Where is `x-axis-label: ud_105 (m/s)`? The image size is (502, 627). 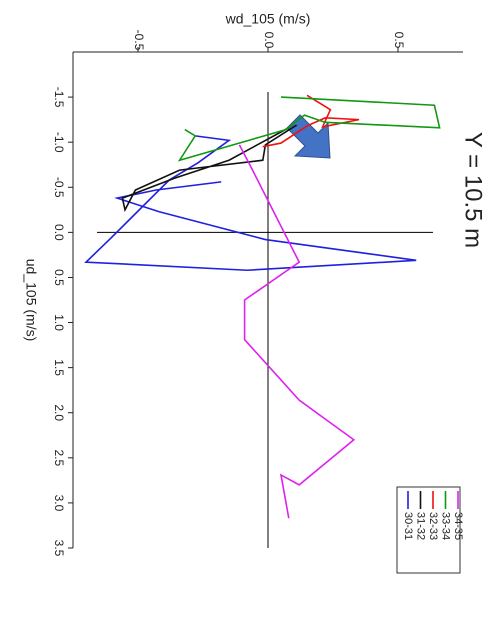 x-axis-label: ud_105 (m/s) is located at coordinates (31, 300).